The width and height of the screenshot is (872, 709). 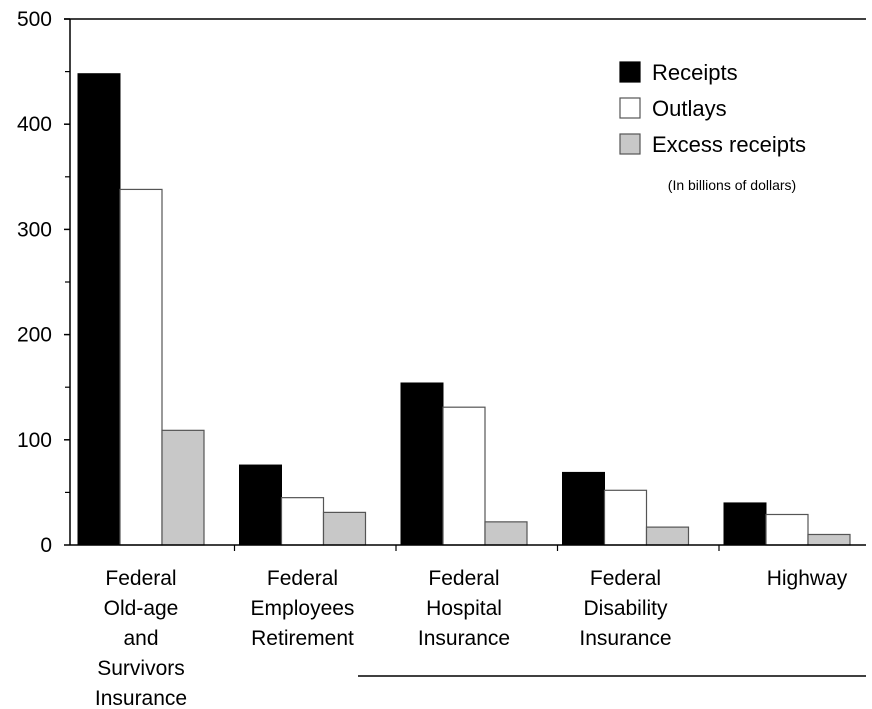 What do you see at coordinates (630, 108) in the screenshot?
I see `legend-swatch-outlays` at bounding box center [630, 108].